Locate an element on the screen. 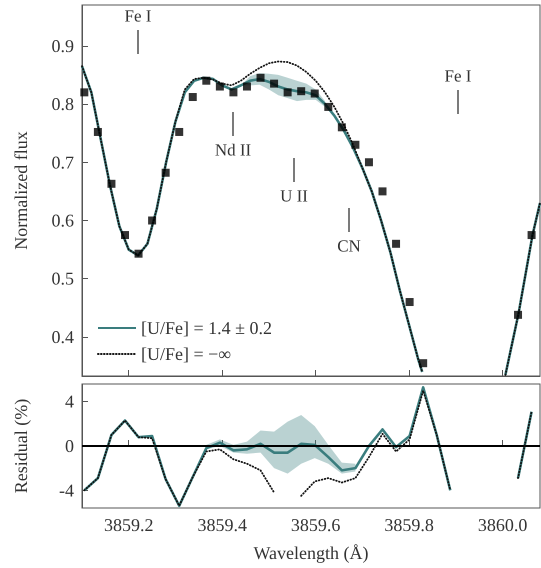 The image size is (541, 568). y-axis-title: Normalized flux is located at coordinates (21, 190).